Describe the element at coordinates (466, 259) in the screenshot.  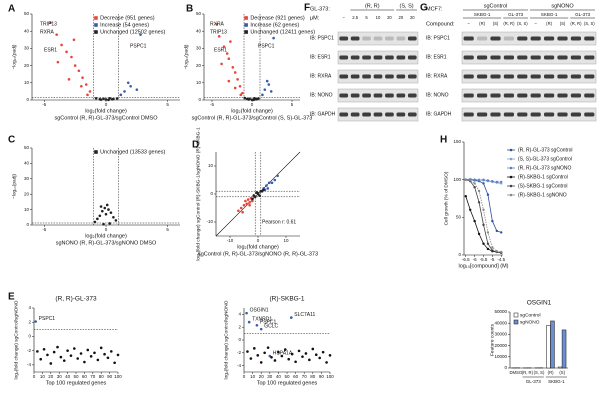
I see `x-tick-label: -6.5` at that location.